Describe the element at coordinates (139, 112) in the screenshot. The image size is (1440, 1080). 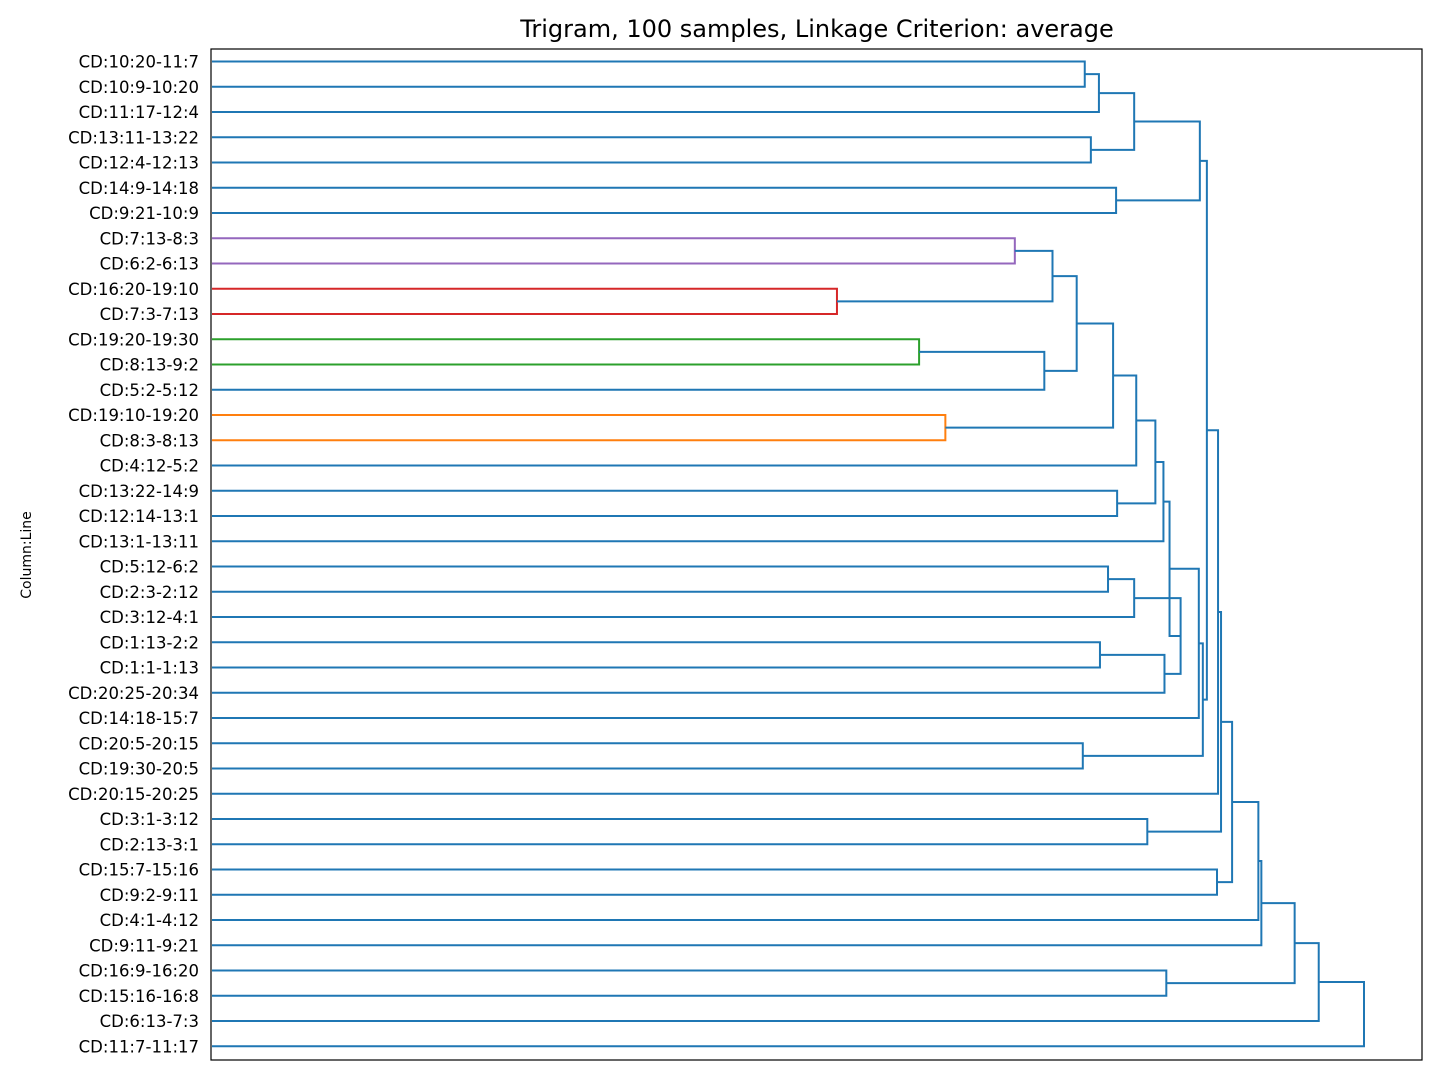
I see `leaf-label: CD:11:17-12:4` at that location.